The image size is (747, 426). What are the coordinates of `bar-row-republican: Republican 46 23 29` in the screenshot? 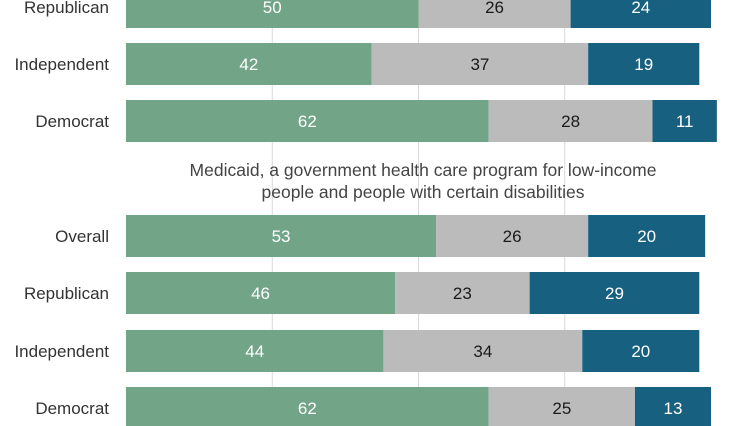 It's located at (362, 293).